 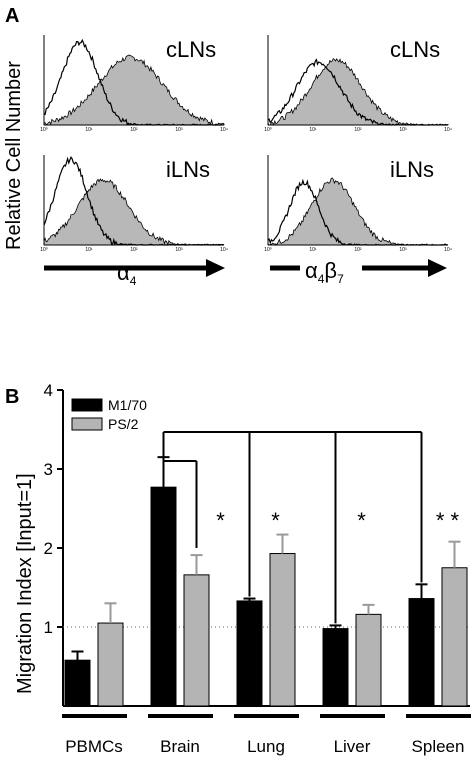 What do you see at coordinates (48, 390) in the screenshot?
I see `y-tick-label: 4` at bounding box center [48, 390].